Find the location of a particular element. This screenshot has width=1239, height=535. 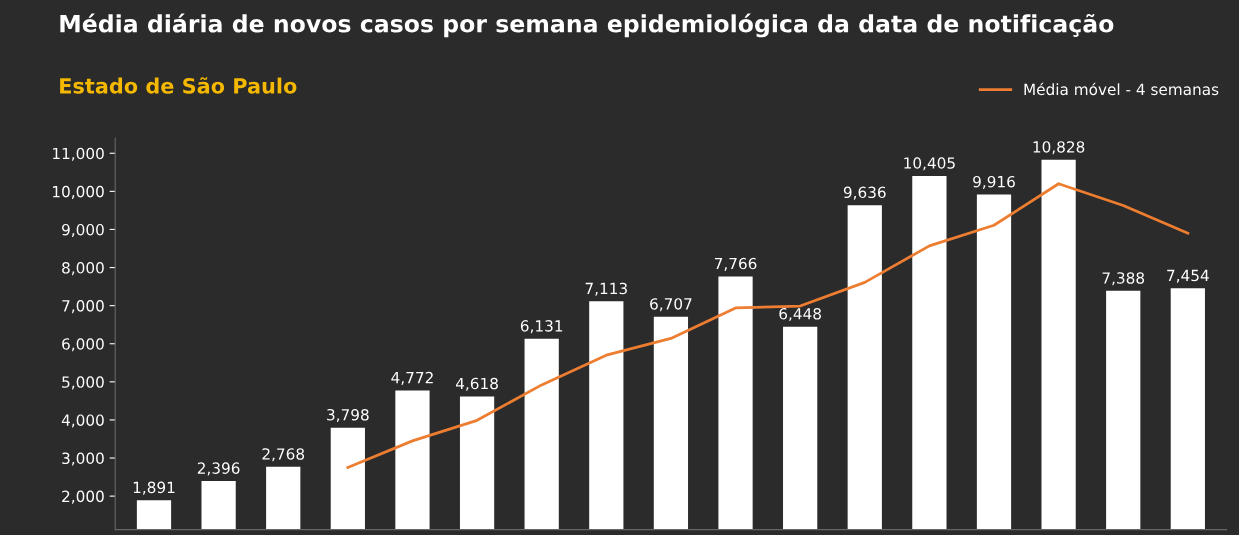

data-label: 10,405 is located at coordinates (929, 164).